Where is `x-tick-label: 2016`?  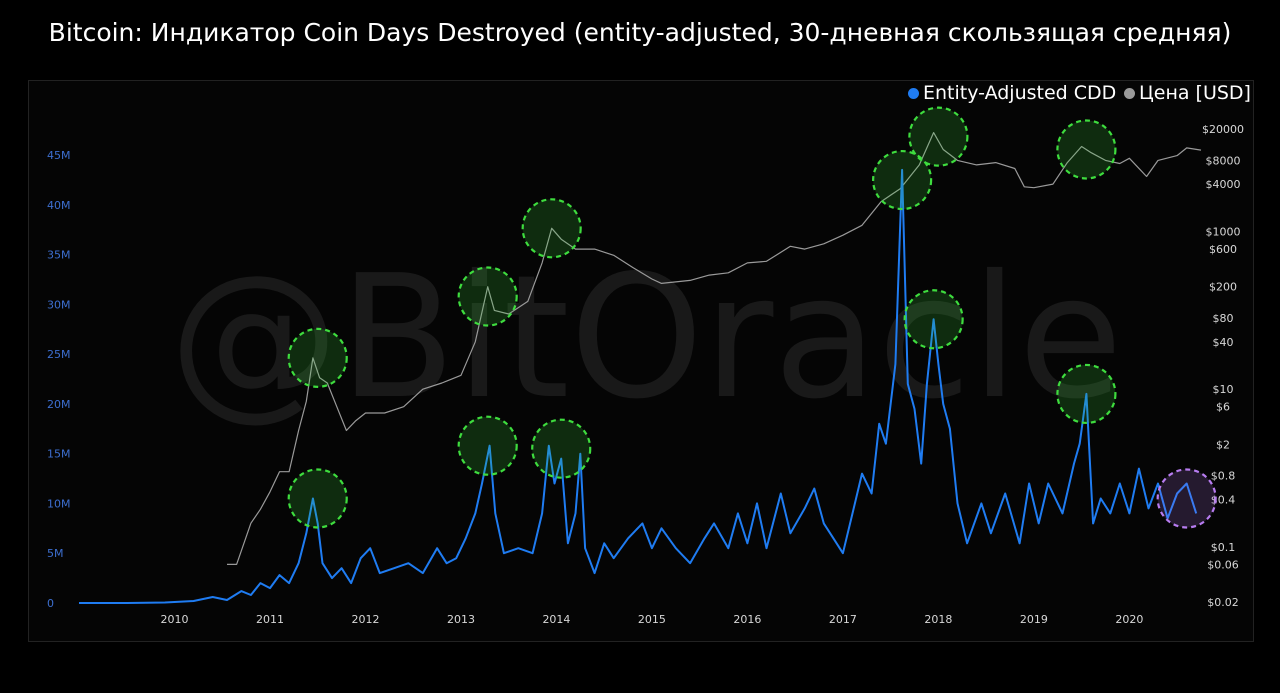 x-tick-label: 2016 is located at coordinates (747, 619).